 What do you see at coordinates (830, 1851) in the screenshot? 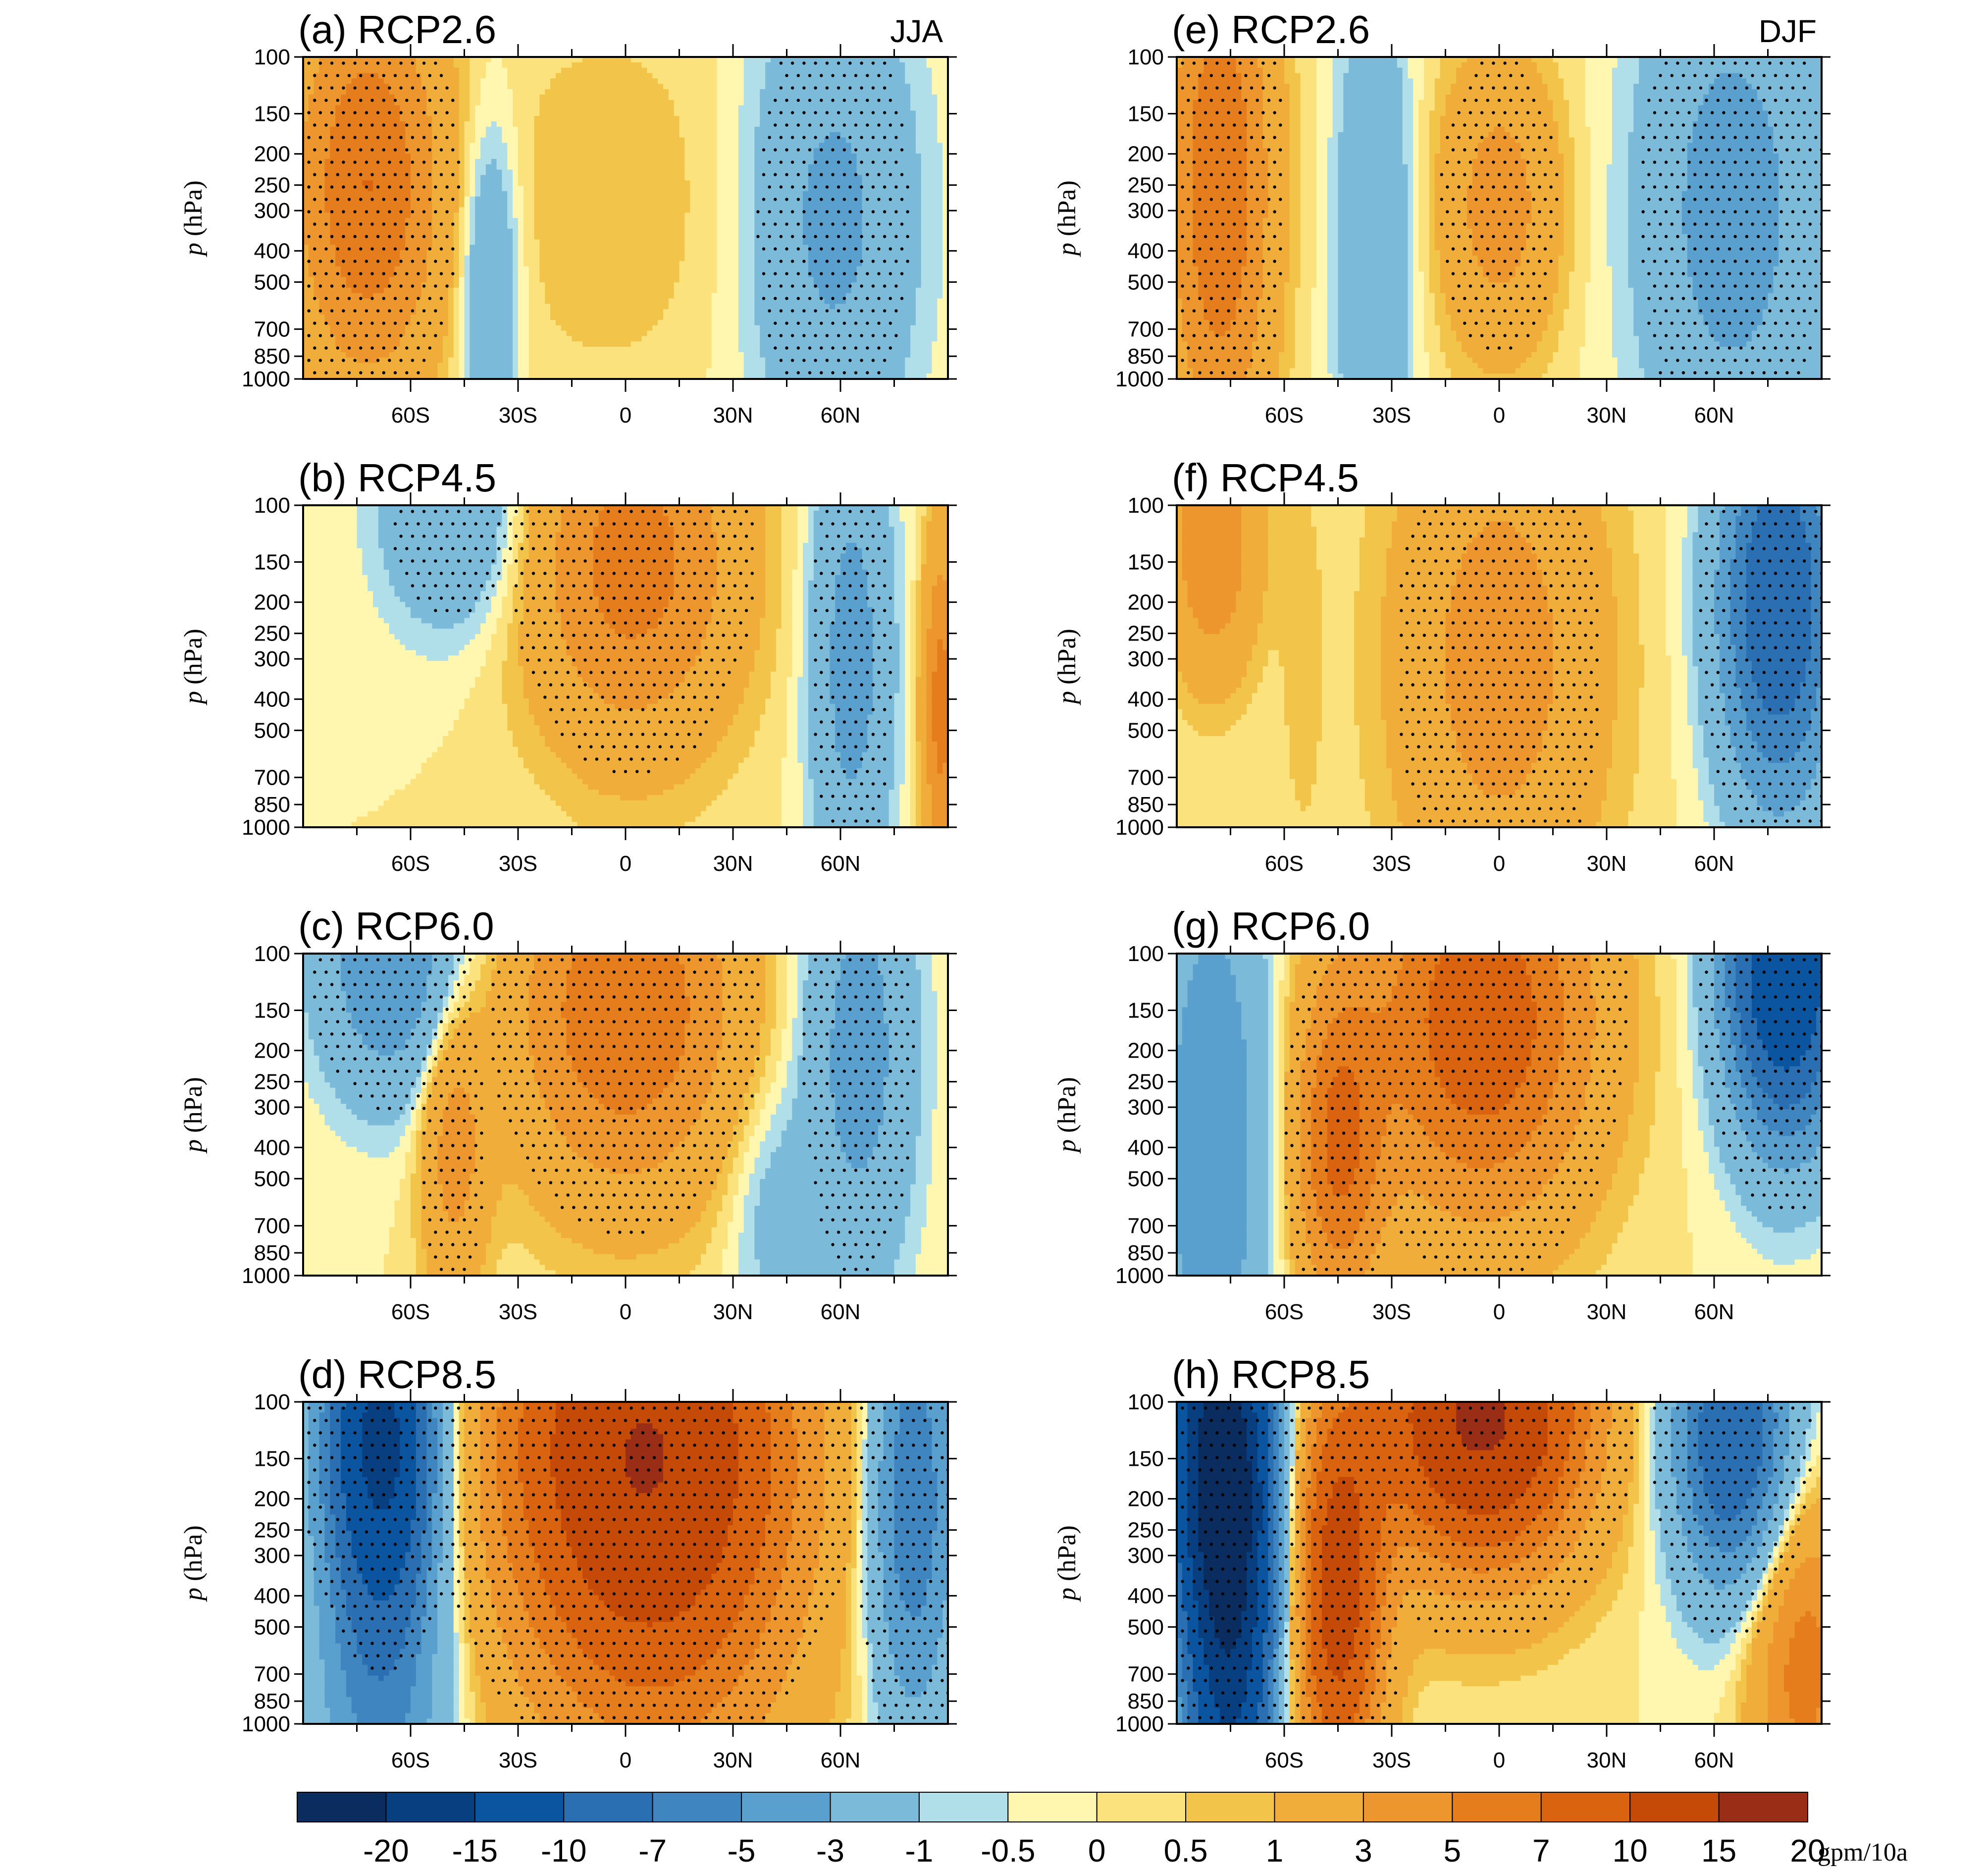
I see `colorbar-label: -3` at bounding box center [830, 1851].